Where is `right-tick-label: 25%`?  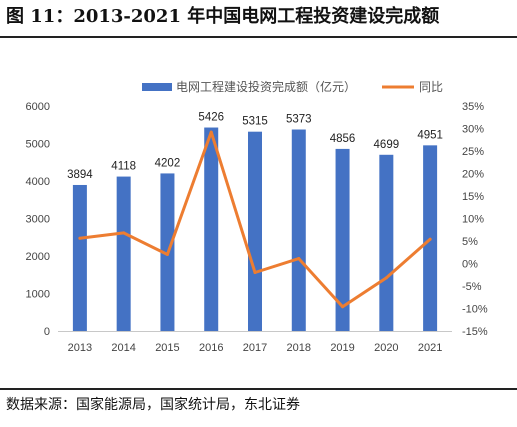 right-tick-label: 25% is located at coordinates (473, 152).